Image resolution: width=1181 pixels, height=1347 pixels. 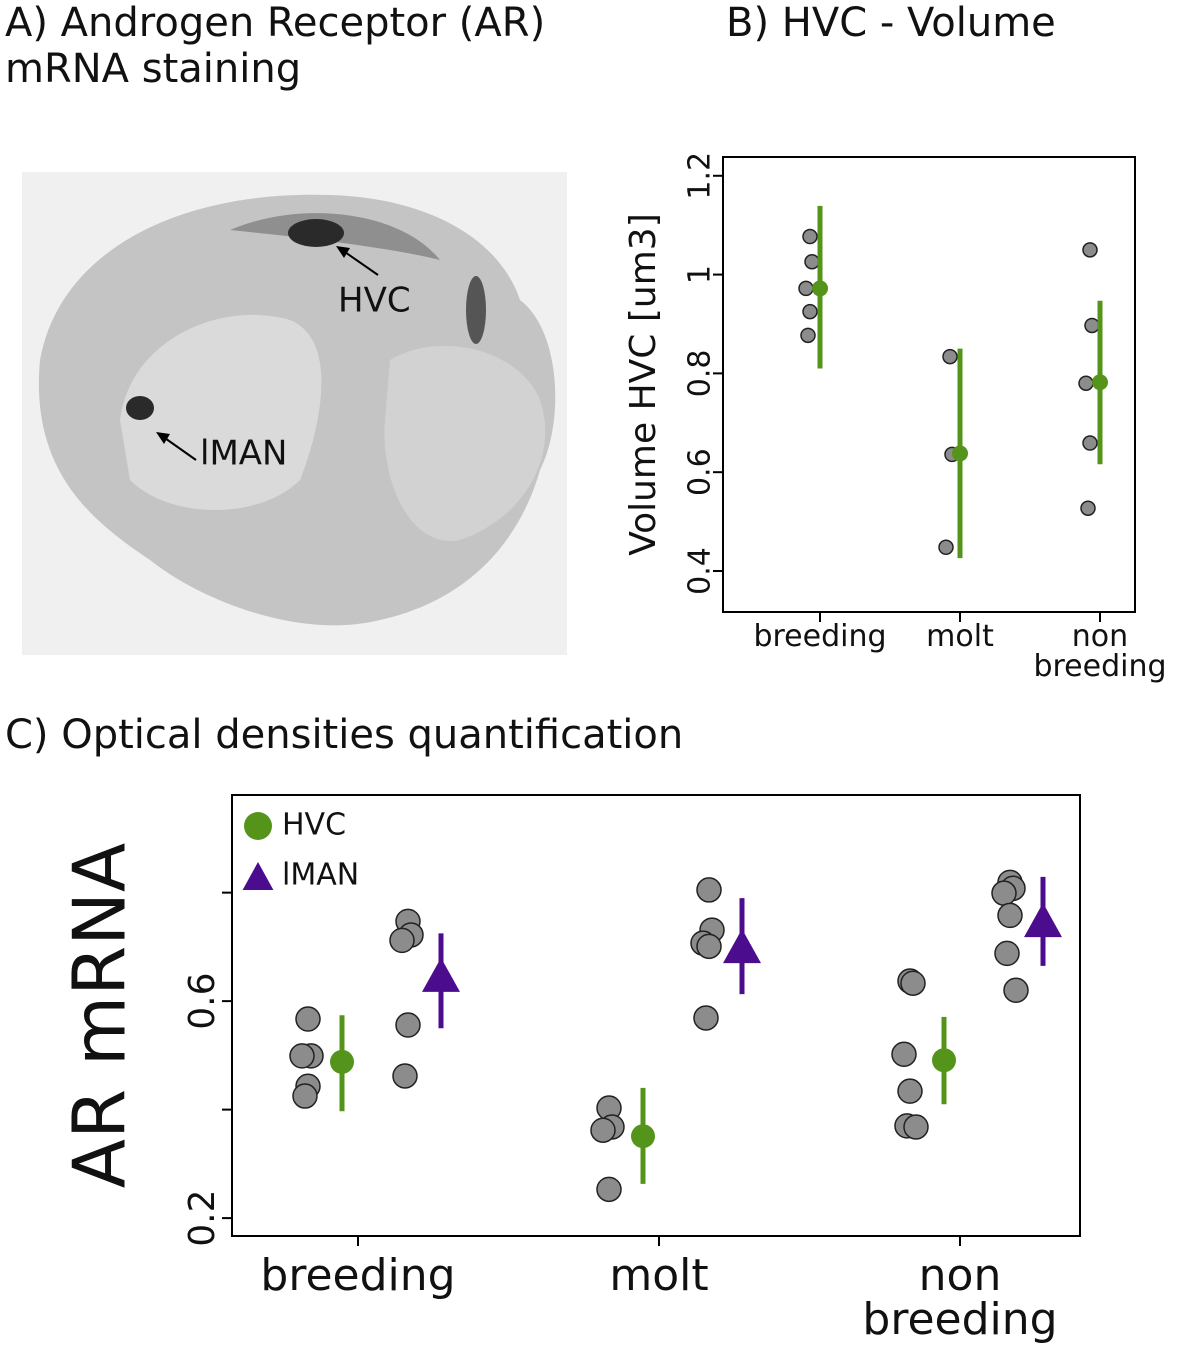 I want to click on y-tick-label: 0.8, so click(x=700, y=374).